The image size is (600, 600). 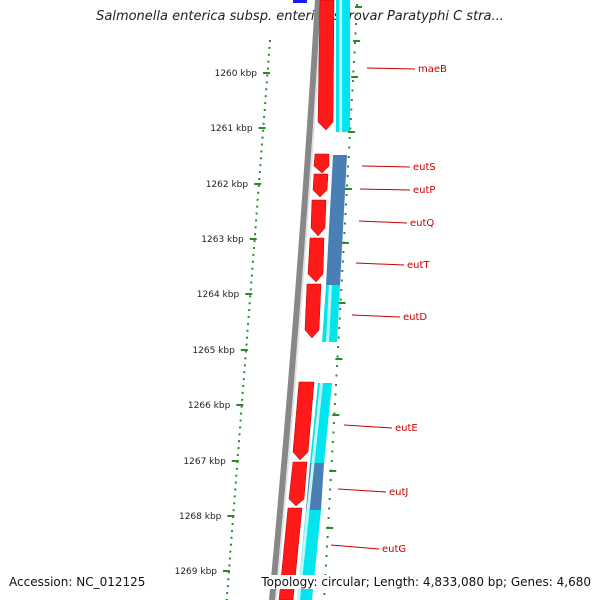 I want to click on gene-label-eutP: eutP, so click(x=424, y=190).